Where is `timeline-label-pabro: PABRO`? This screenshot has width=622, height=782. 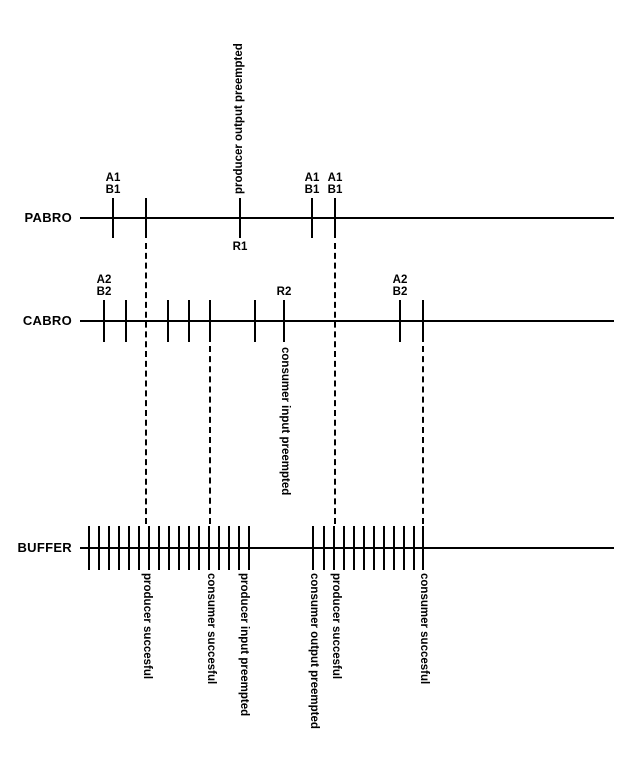 timeline-label-pabro: PABRO is located at coordinates (48, 217).